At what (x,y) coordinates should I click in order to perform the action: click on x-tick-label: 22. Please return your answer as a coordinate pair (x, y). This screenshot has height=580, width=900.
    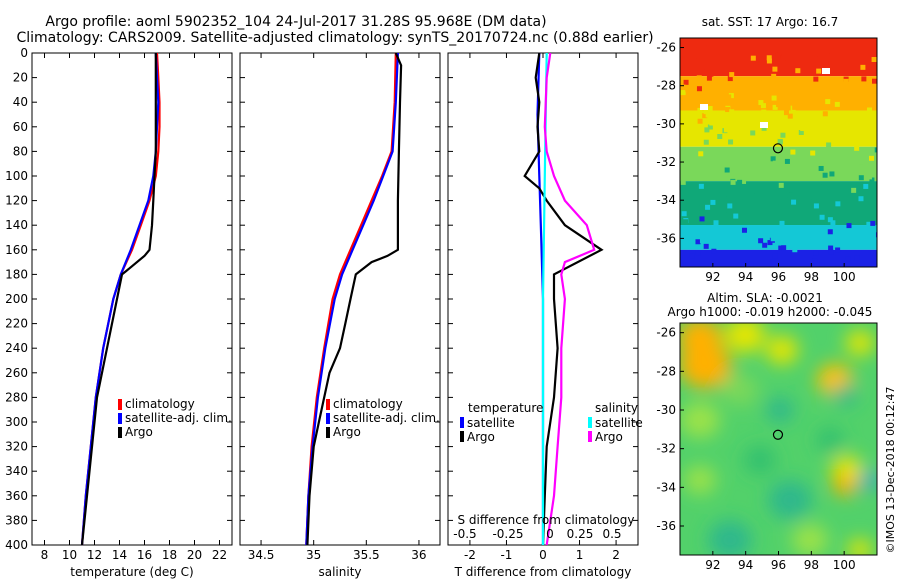
    Looking at the image, I should click on (219, 555).